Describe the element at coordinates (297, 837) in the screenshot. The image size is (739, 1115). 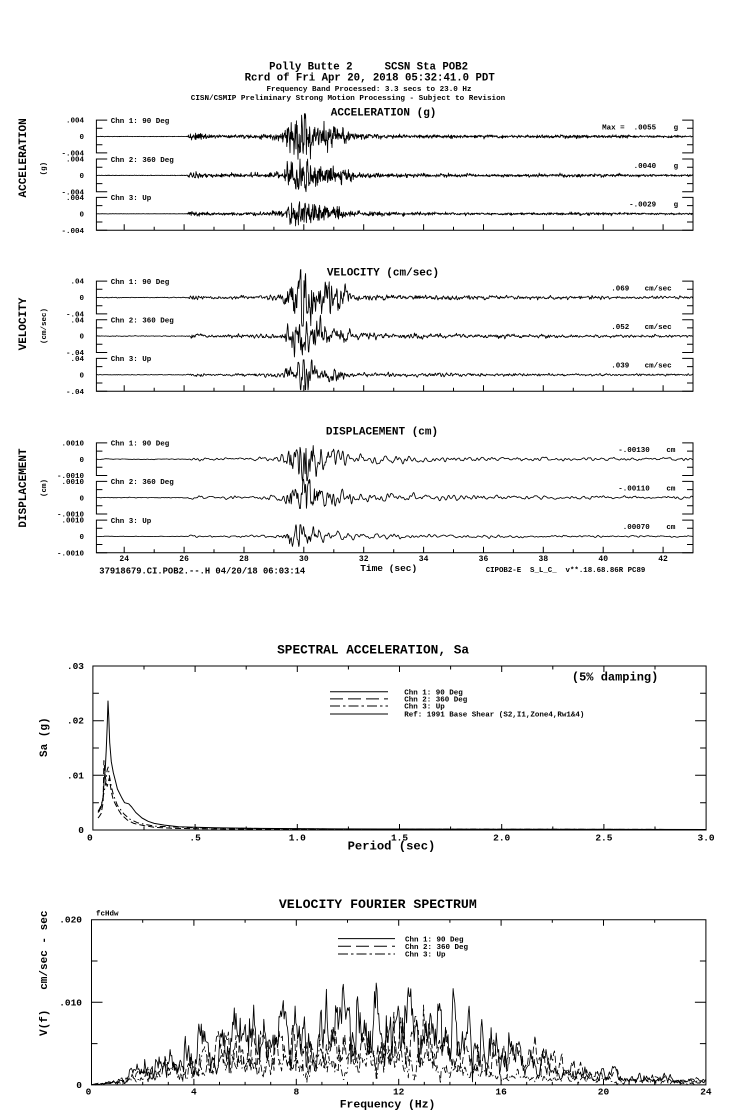
I see `svg-text: 1.0` at that location.